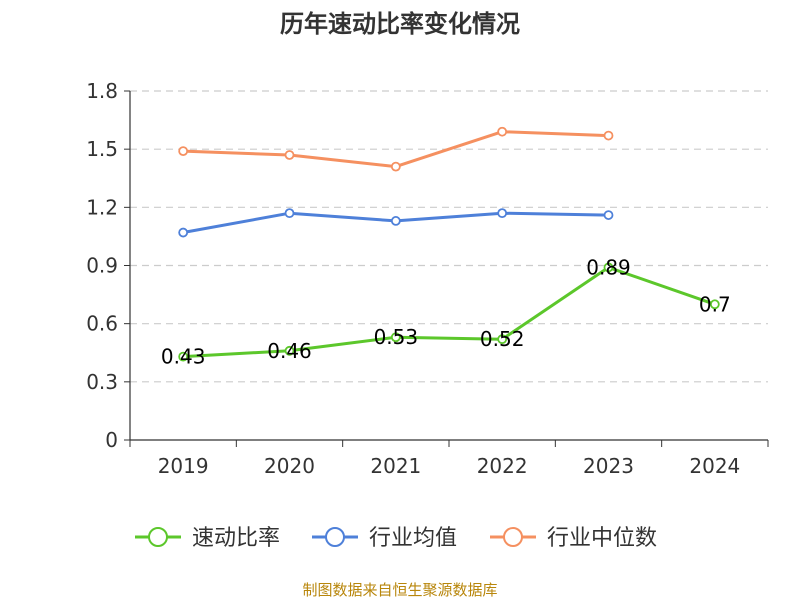 The height and width of the screenshot is (600, 800). What do you see at coordinates (102, 149) in the screenshot?
I see `y-tick-label: 1.5` at bounding box center [102, 149].